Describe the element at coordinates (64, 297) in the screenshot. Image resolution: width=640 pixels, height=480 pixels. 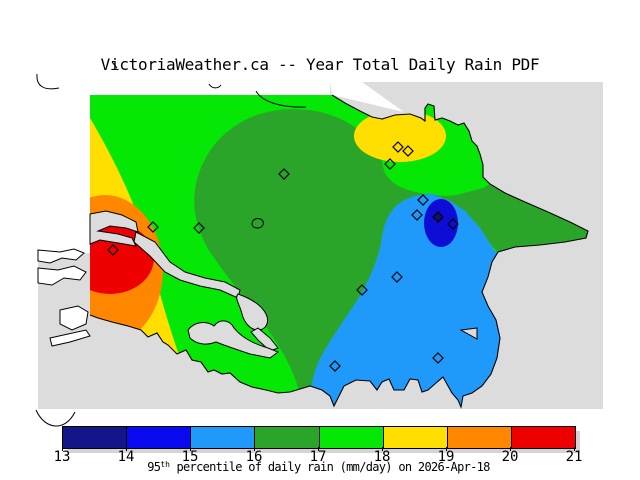
I see `outside-land-layer` at that location.